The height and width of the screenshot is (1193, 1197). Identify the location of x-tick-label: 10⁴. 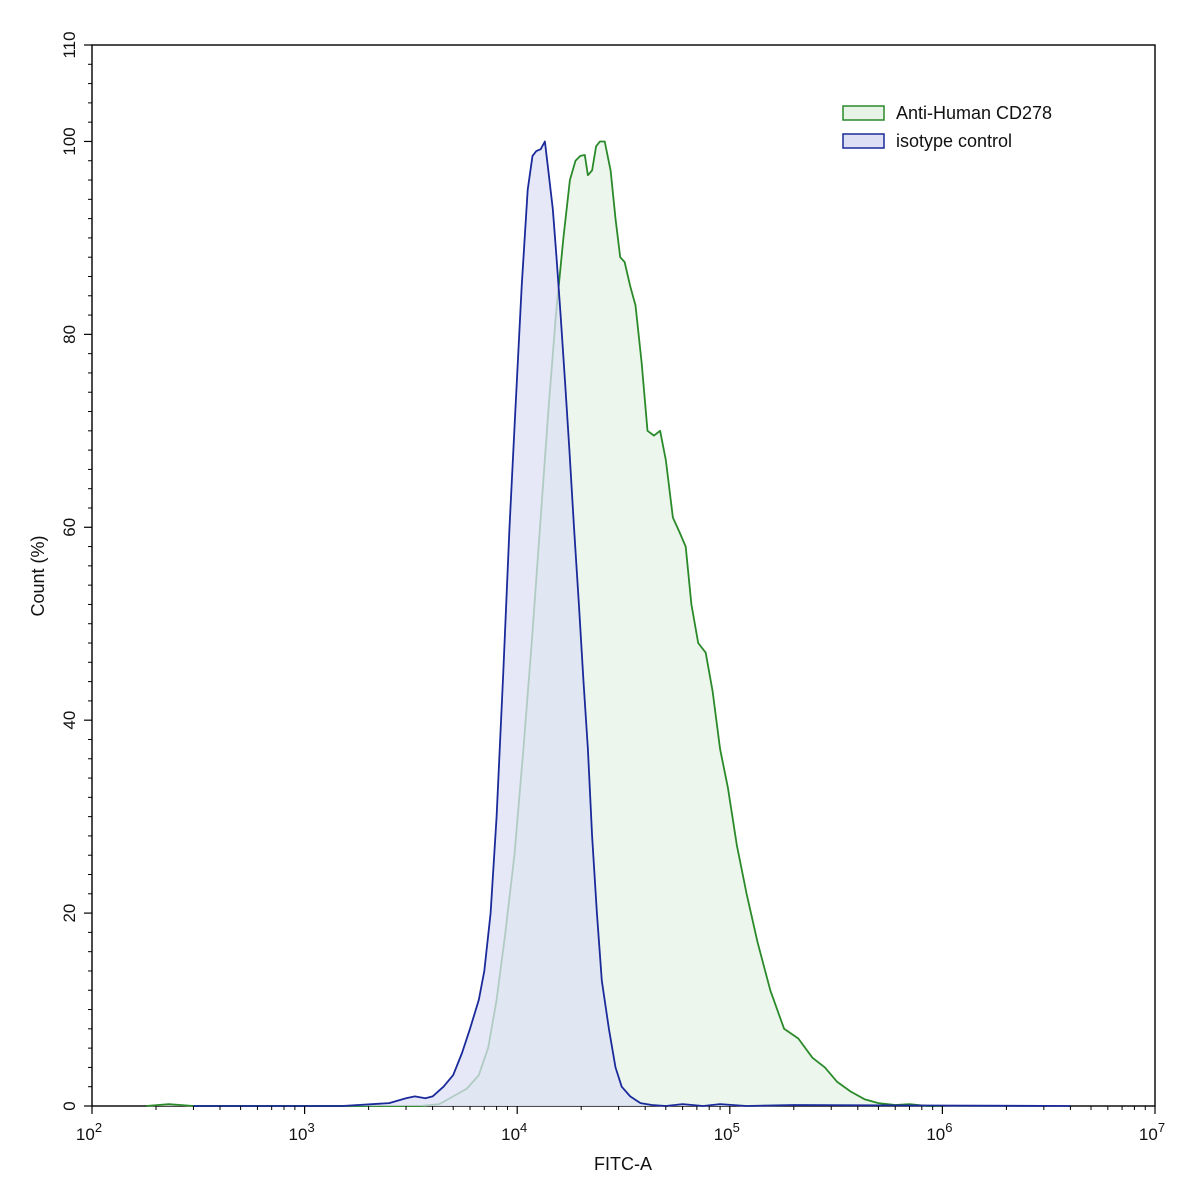
(514, 1132).